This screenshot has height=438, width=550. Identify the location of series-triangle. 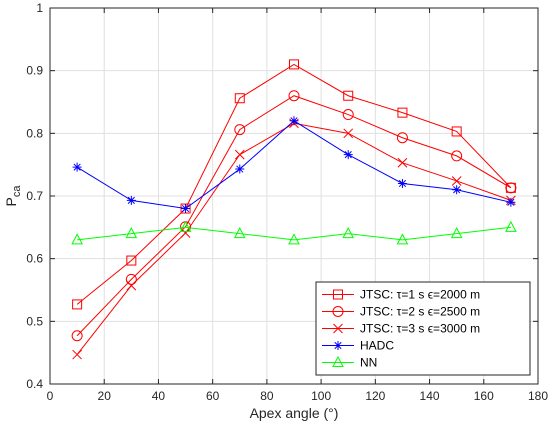
(294, 232).